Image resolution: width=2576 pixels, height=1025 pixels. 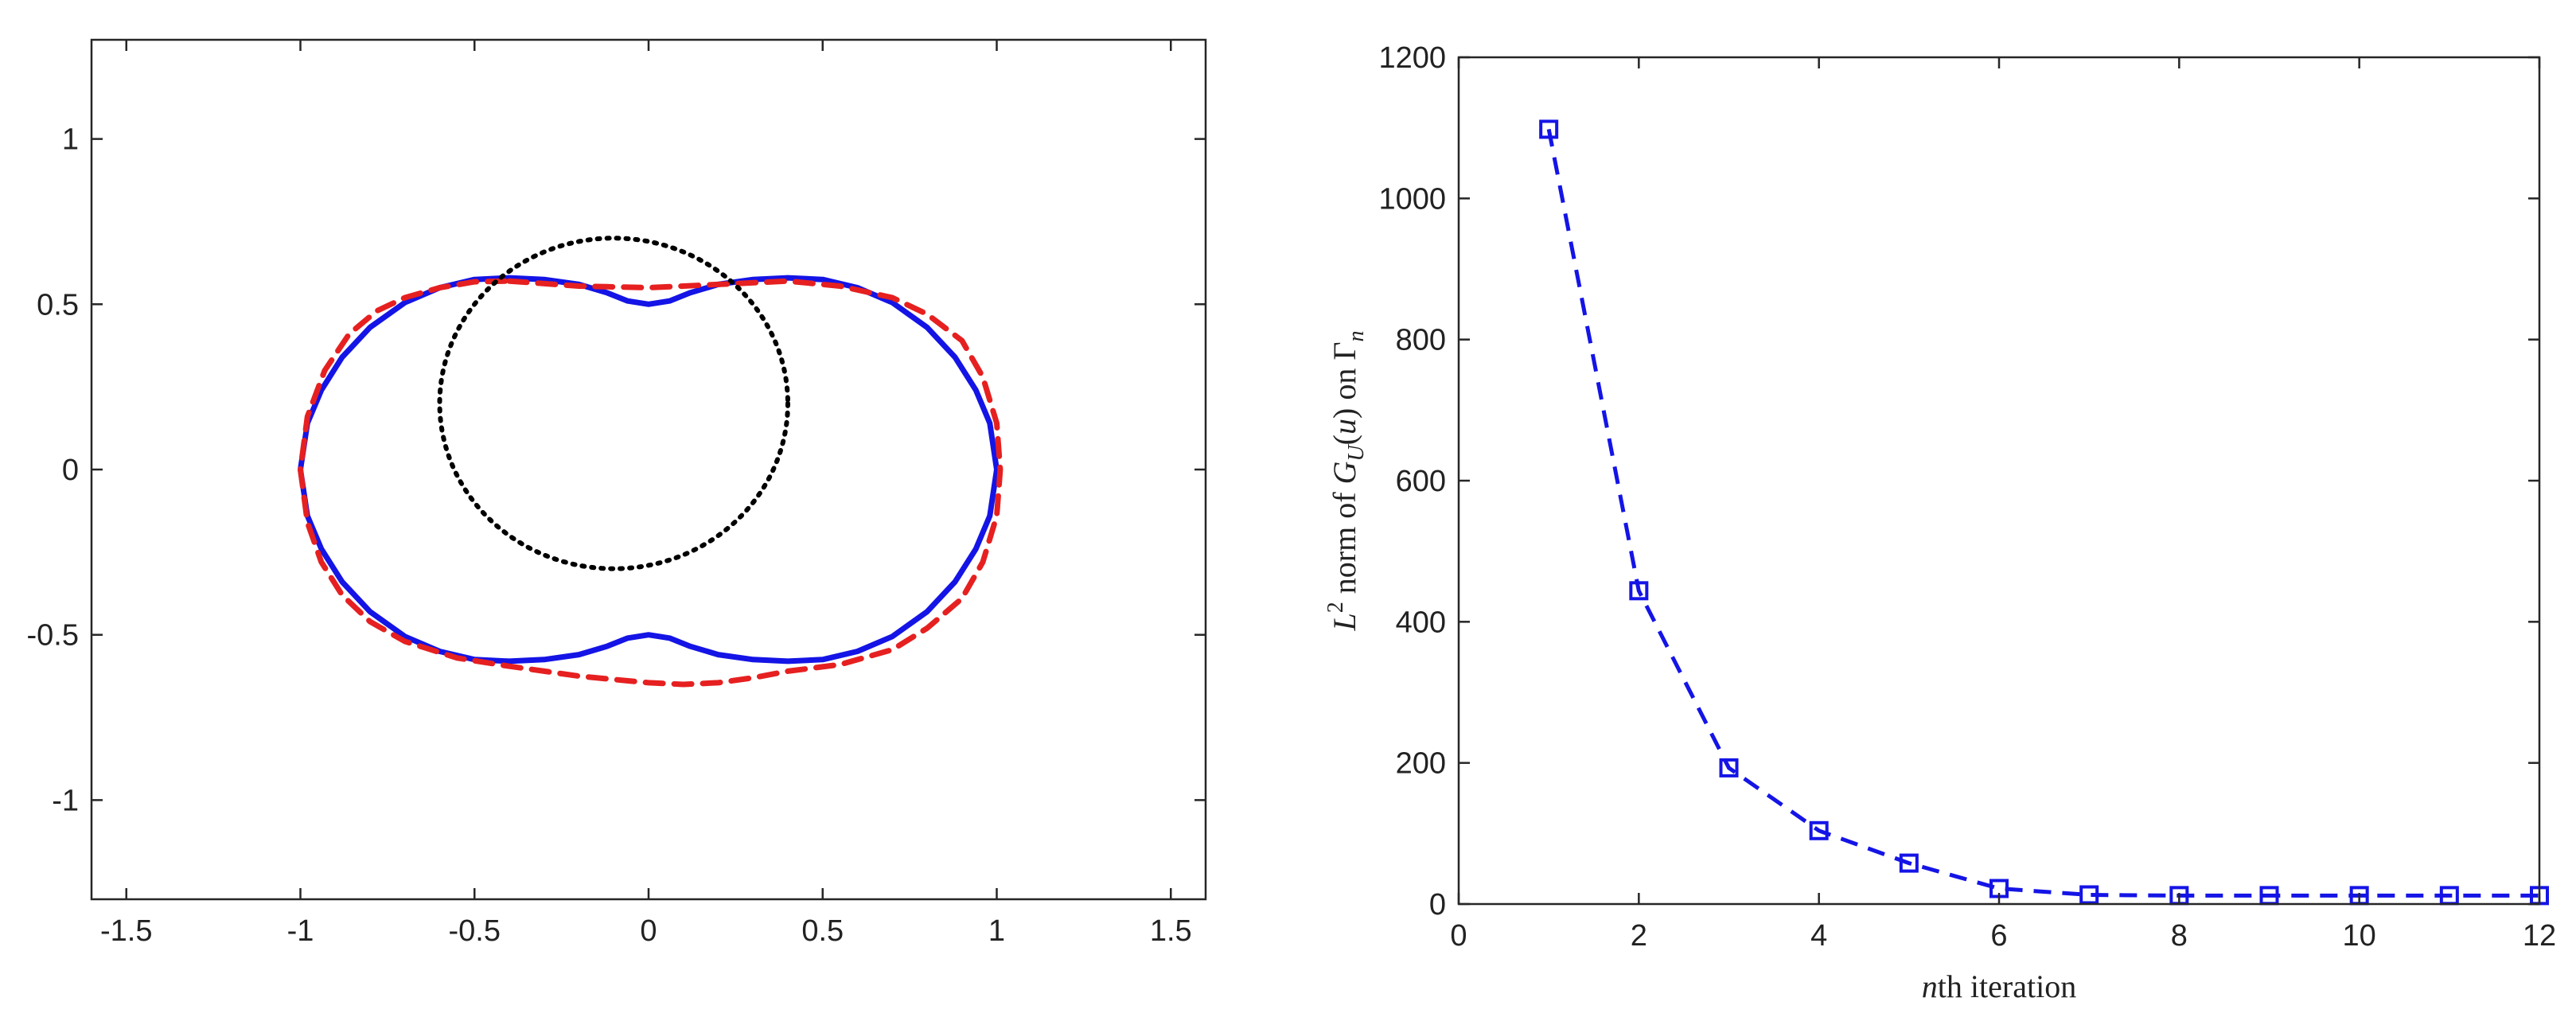 I want to click on left-y-tick-label: 1, so click(x=70, y=140).